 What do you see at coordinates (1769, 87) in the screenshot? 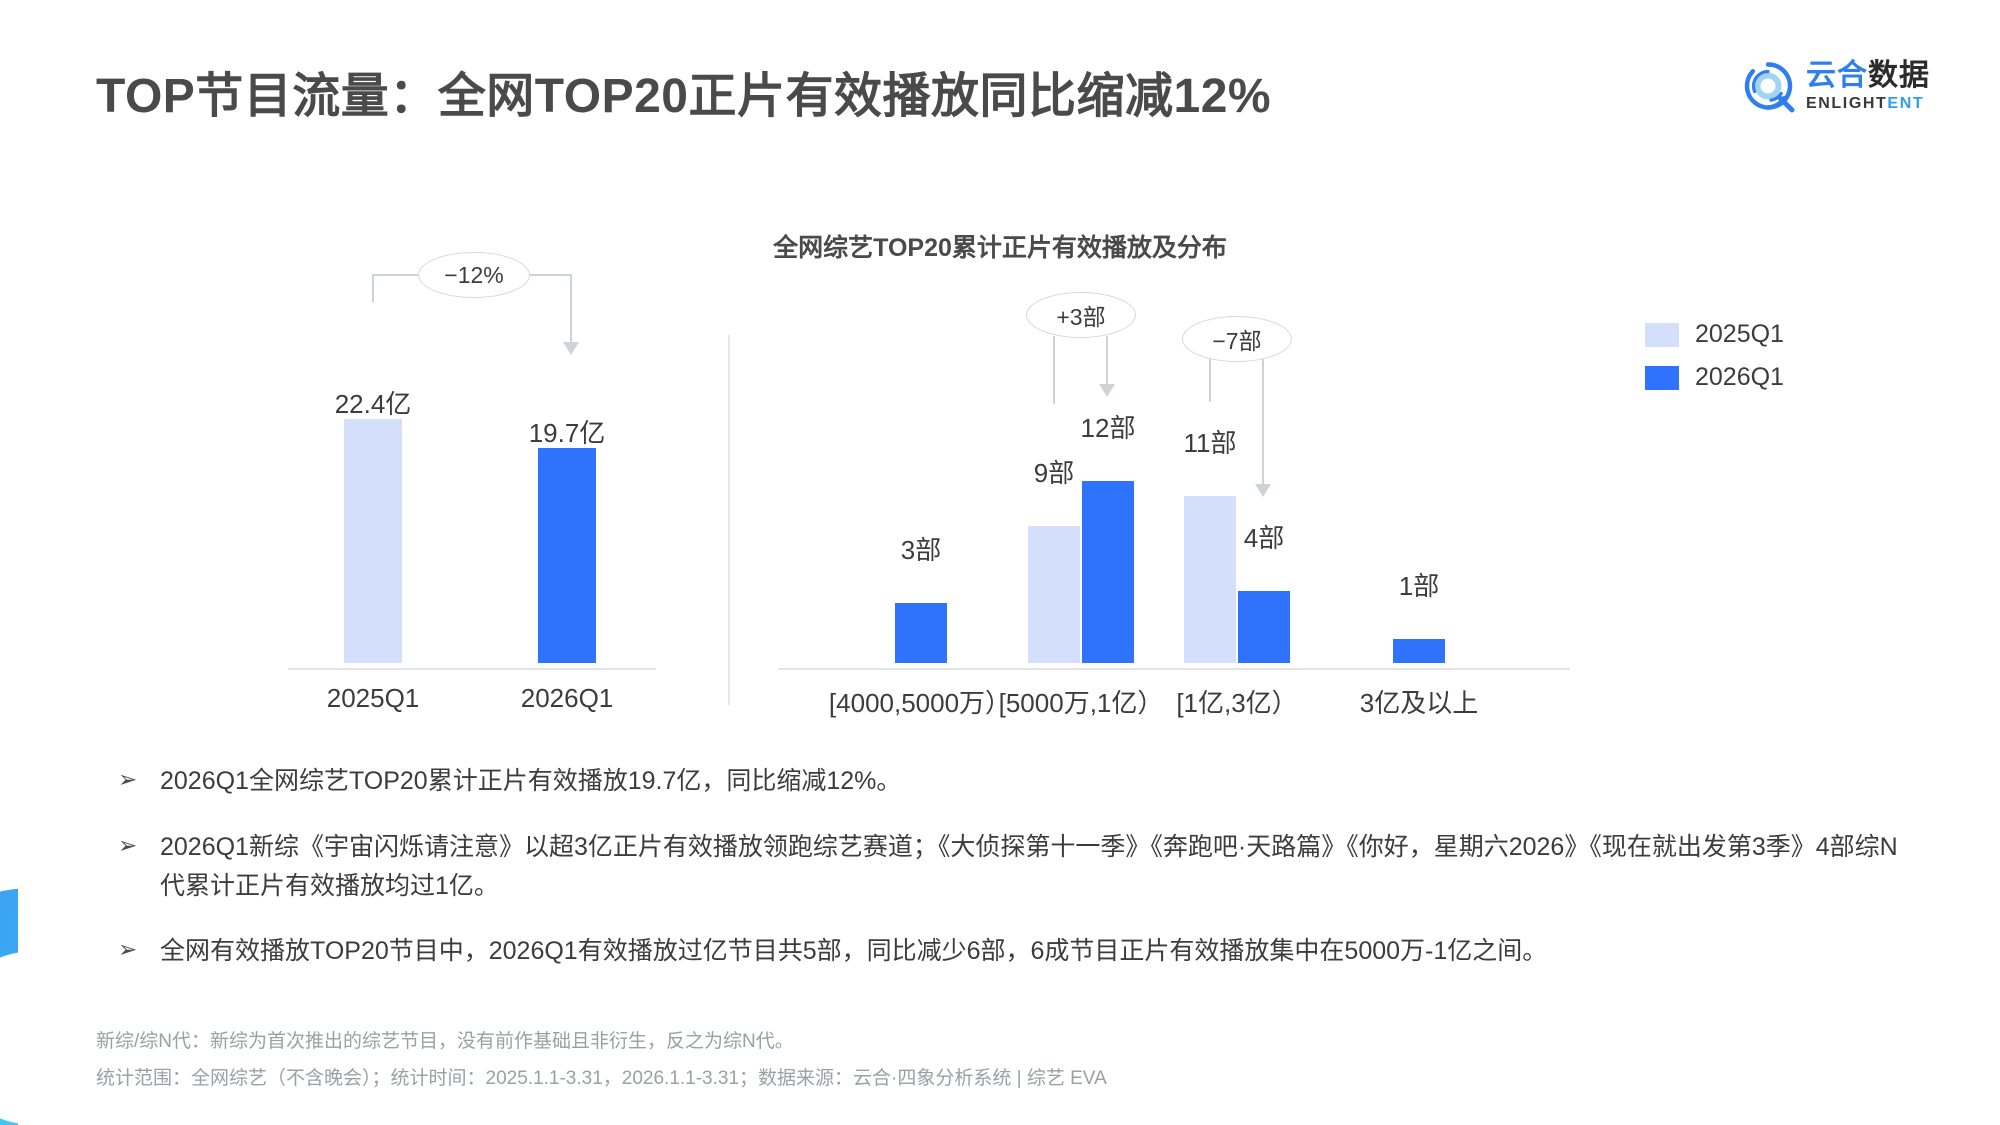
I see `enlightent-swirl-logo-icon` at bounding box center [1769, 87].